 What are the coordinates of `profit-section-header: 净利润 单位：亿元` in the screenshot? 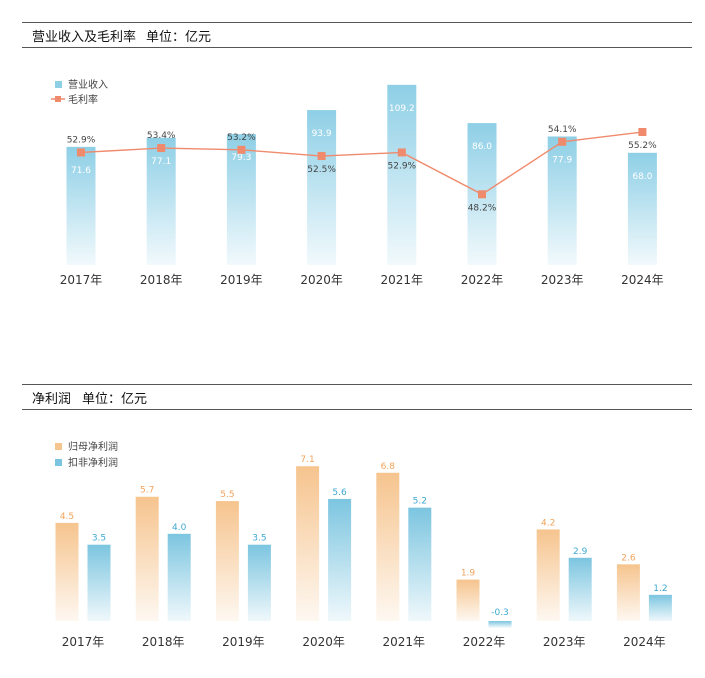 It's located at (357, 397).